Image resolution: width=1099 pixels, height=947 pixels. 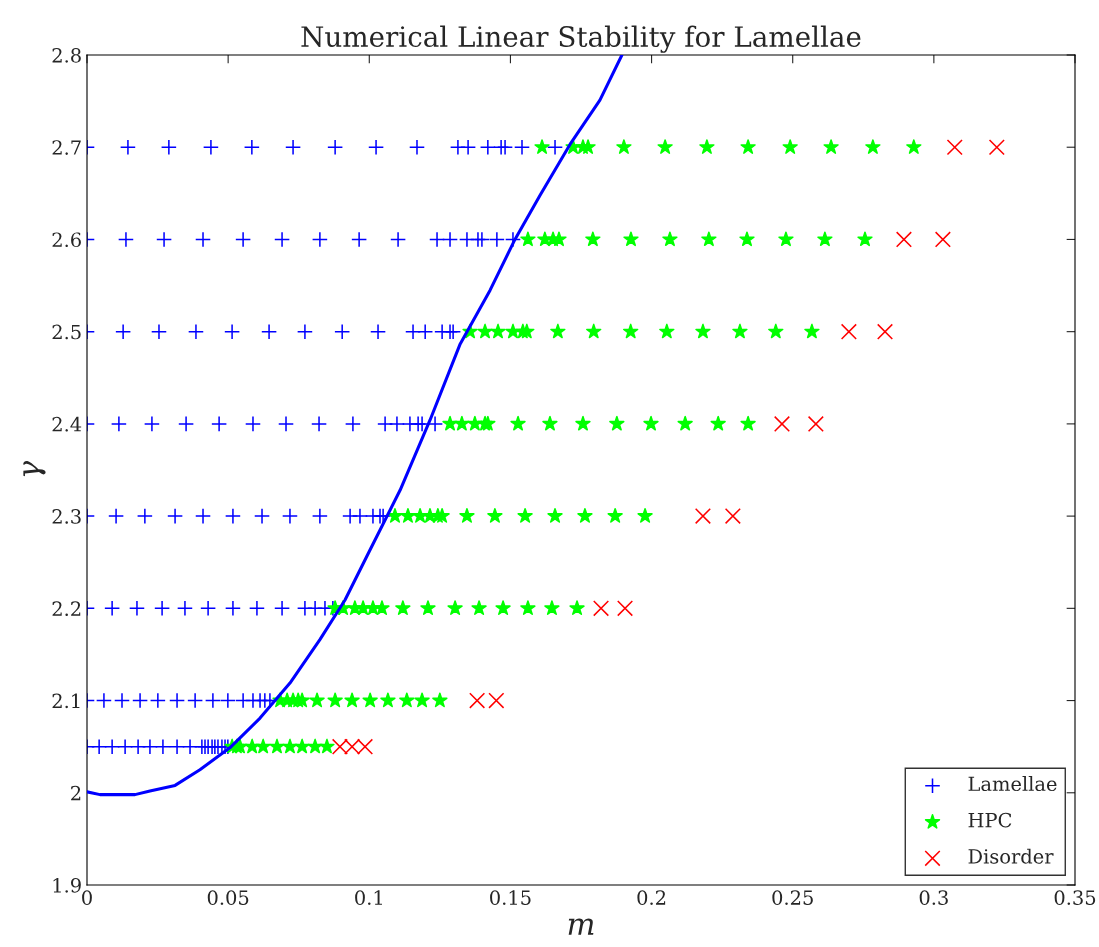 What do you see at coordinates (66, 701) in the screenshot?
I see `y-tick-label: 2.1` at bounding box center [66, 701].